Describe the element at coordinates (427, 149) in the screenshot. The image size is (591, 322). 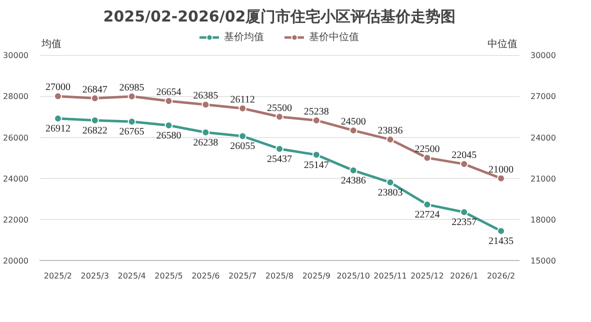
I see `data-label: 22500` at that location.